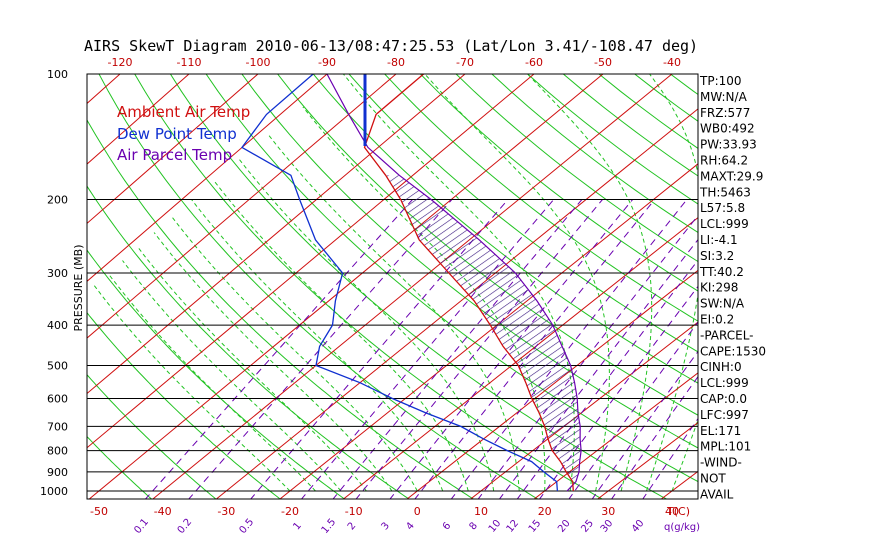  I want to click on index-item: TH:5463, so click(725, 192).